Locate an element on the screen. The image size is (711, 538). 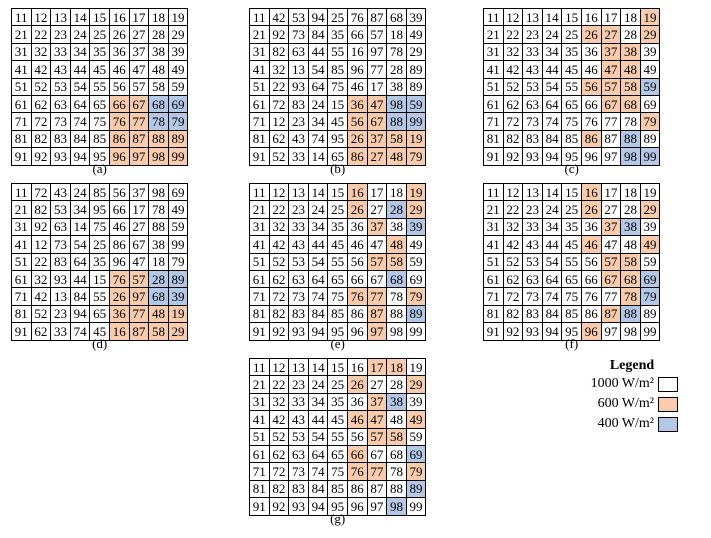
module-cell: 88 is located at coordinates (396, 314).